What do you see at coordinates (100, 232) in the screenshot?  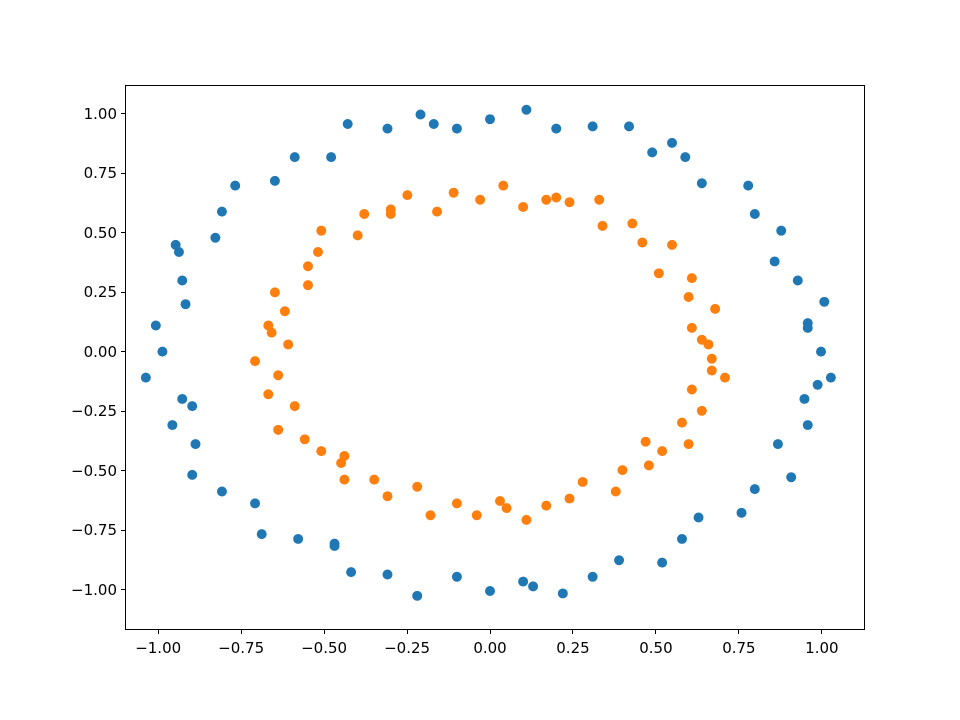 I see `y-tick-label: 0.50` at bounding box center [100, 232].